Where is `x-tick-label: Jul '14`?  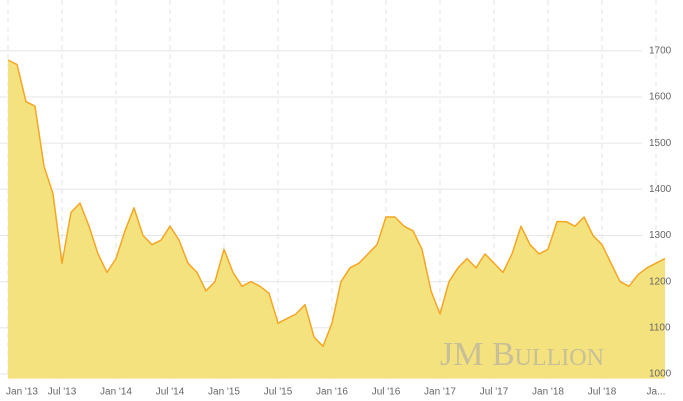 x-tick-label: Jul '14 is located at coordinates (170, 392).